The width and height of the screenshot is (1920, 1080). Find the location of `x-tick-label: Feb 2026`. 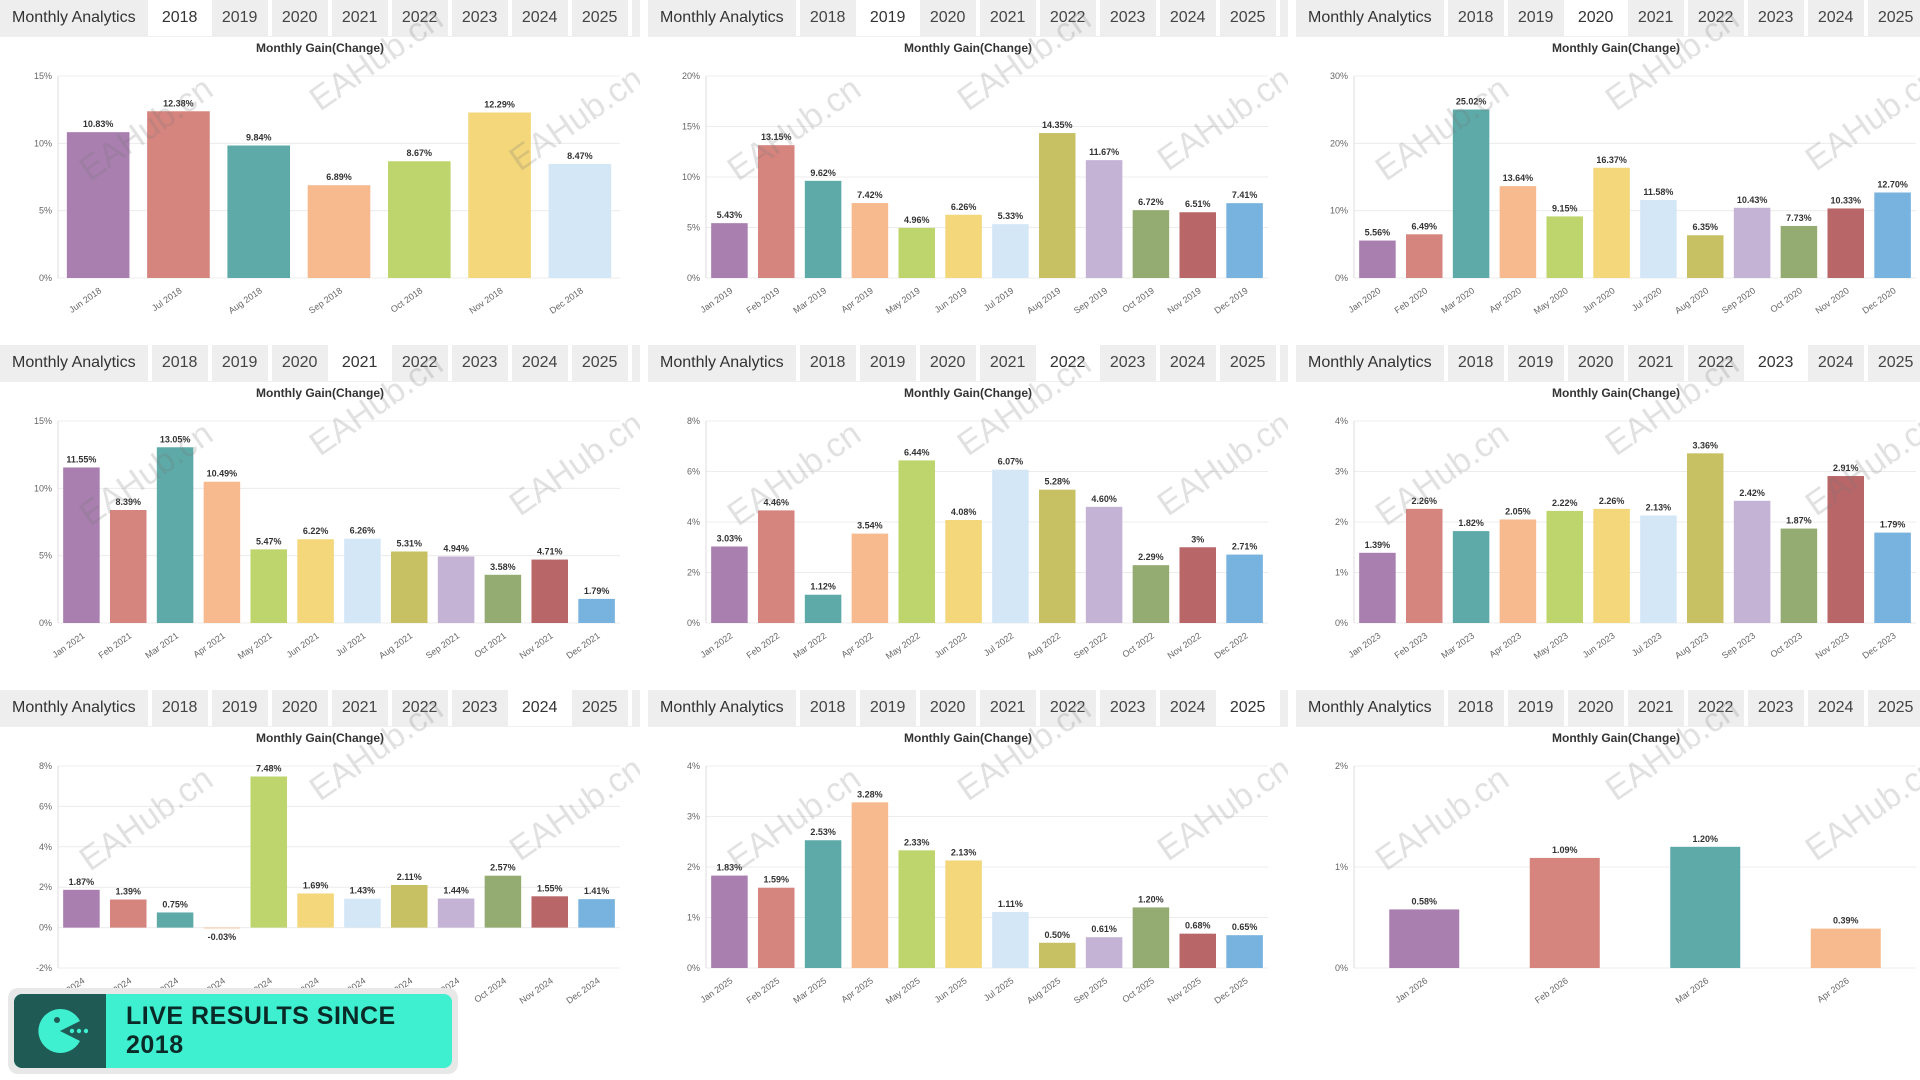

x-tick-label: Feb 2026 is located at coordinates (1551, 990).